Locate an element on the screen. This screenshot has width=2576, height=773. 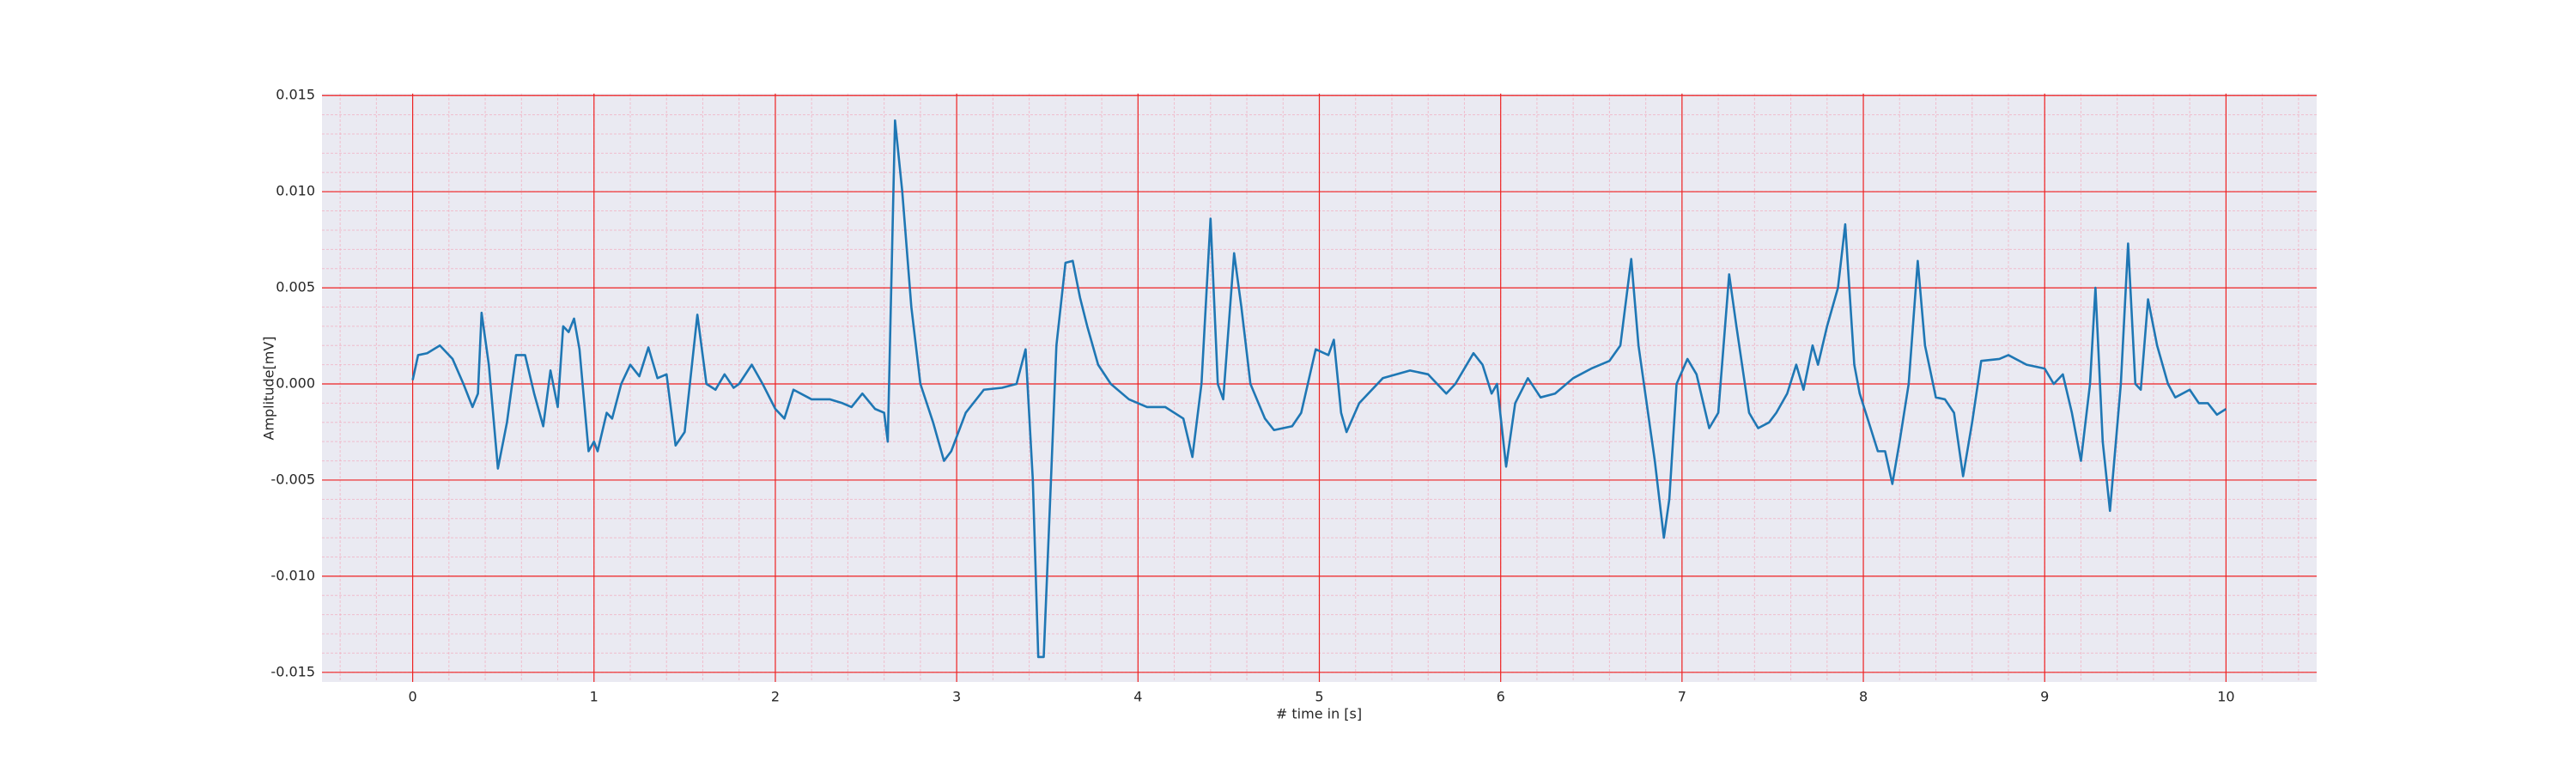
x-tick-label: 5 is located at coordinates (1319, 697).